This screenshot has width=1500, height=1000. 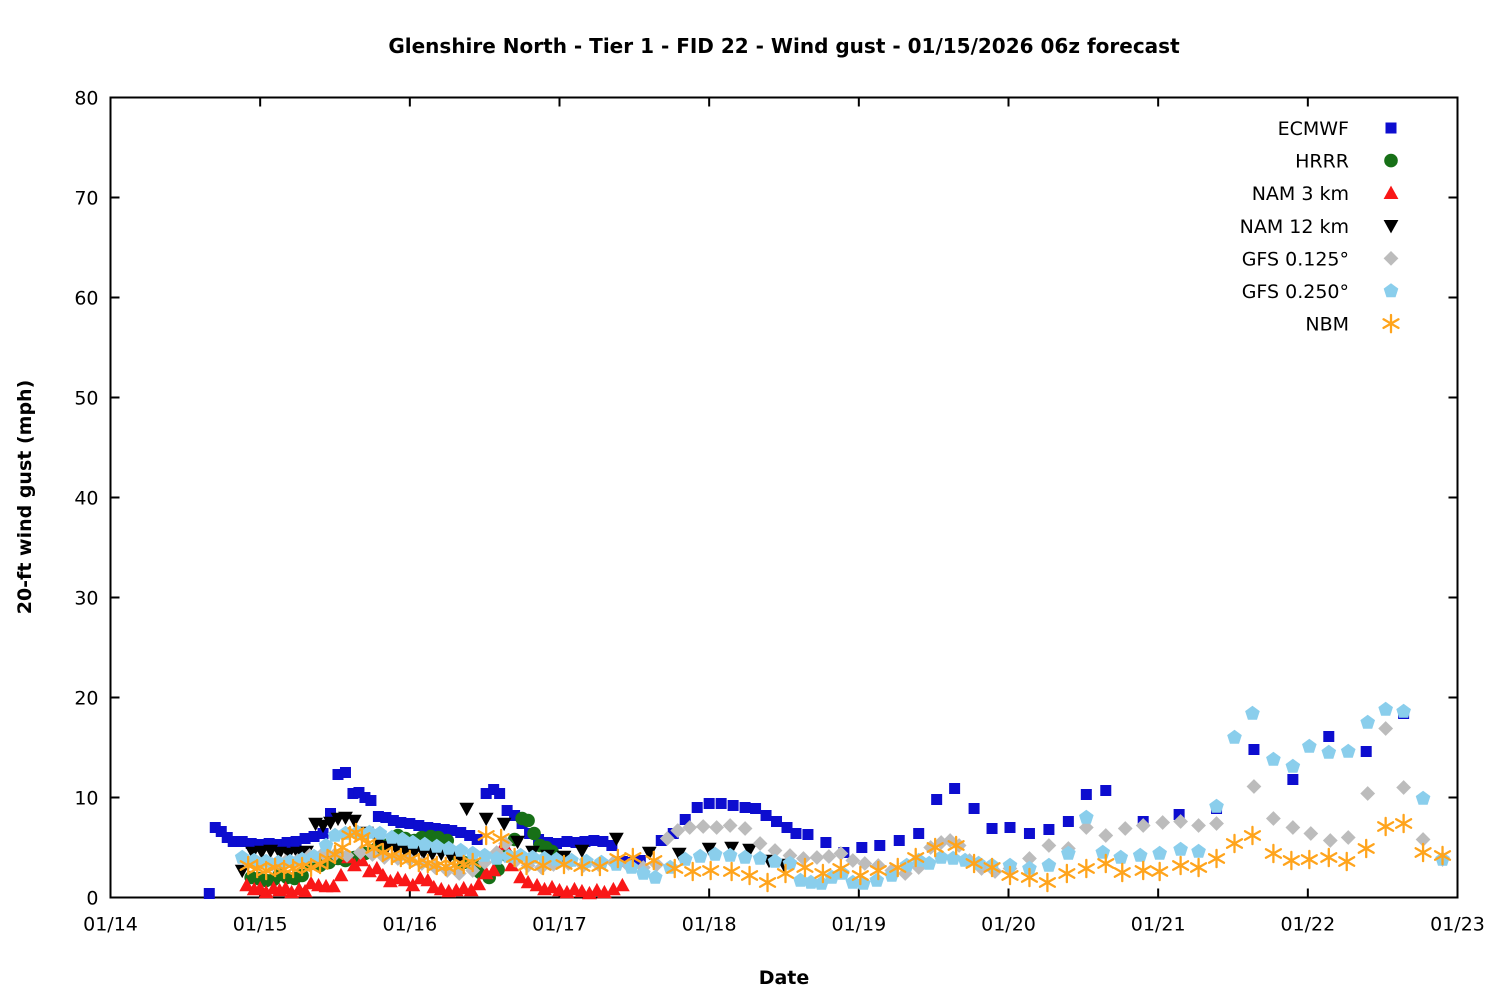 I want to click on y-tick-label: 50, so click(x=86, y=399).